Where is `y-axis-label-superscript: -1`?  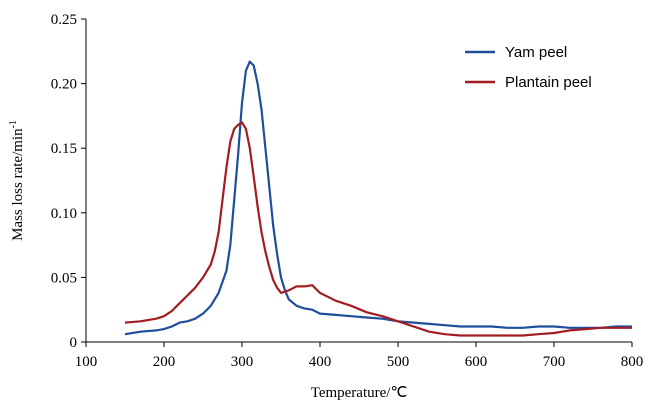
y-axis-label-superscript: -1 is located at coordinates (13, 124).